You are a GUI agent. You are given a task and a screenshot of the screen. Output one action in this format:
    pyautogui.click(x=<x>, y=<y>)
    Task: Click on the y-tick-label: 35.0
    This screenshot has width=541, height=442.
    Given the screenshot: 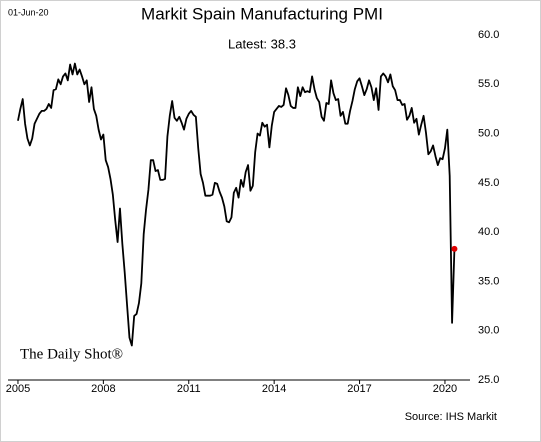 What is the action you would take?
    pyautogui.click(x=488, y=281)
    